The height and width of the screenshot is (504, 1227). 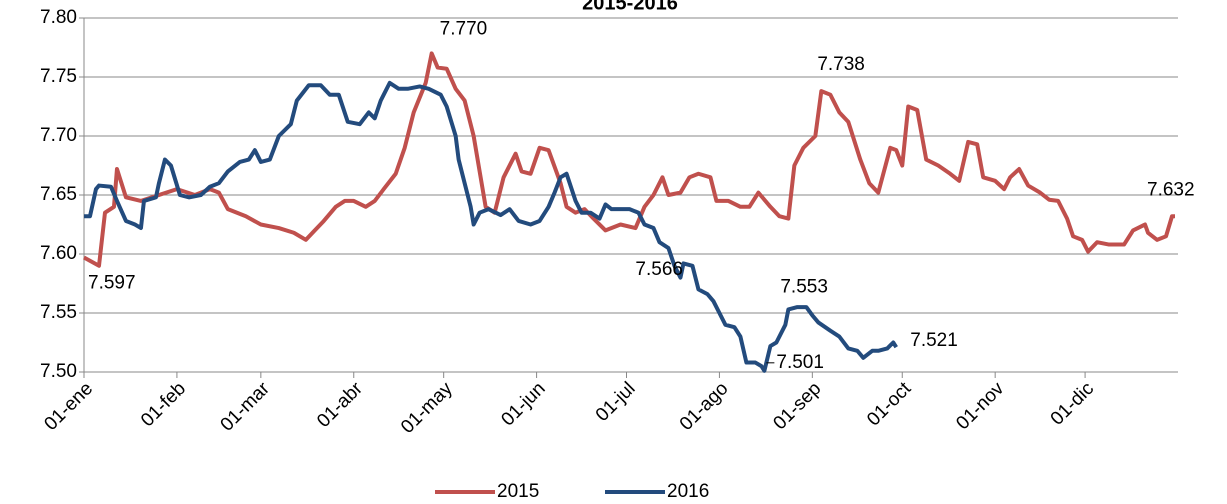 What do you see at coordinates (688, 491) in the screenshot?
I see `legend-label: 2016` at bounding box center [688, 491].